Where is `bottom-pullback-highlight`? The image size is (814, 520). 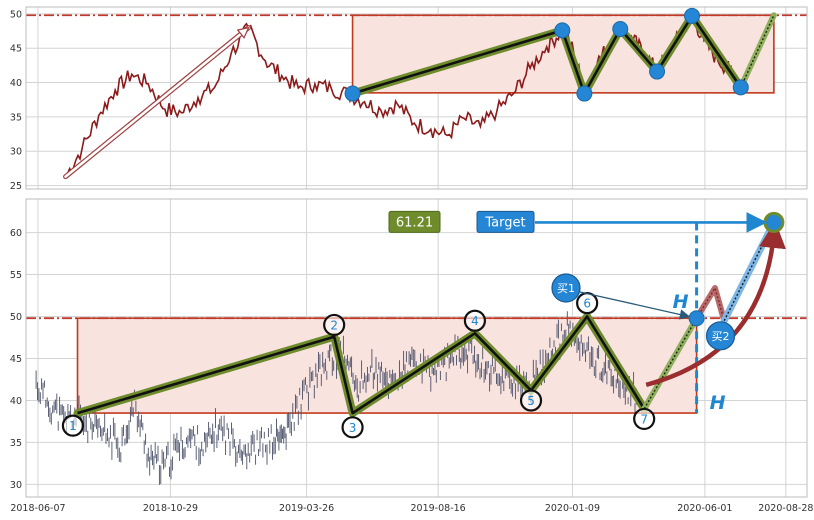 bottom-pullback-highlight is located at coordinates (711, 303).